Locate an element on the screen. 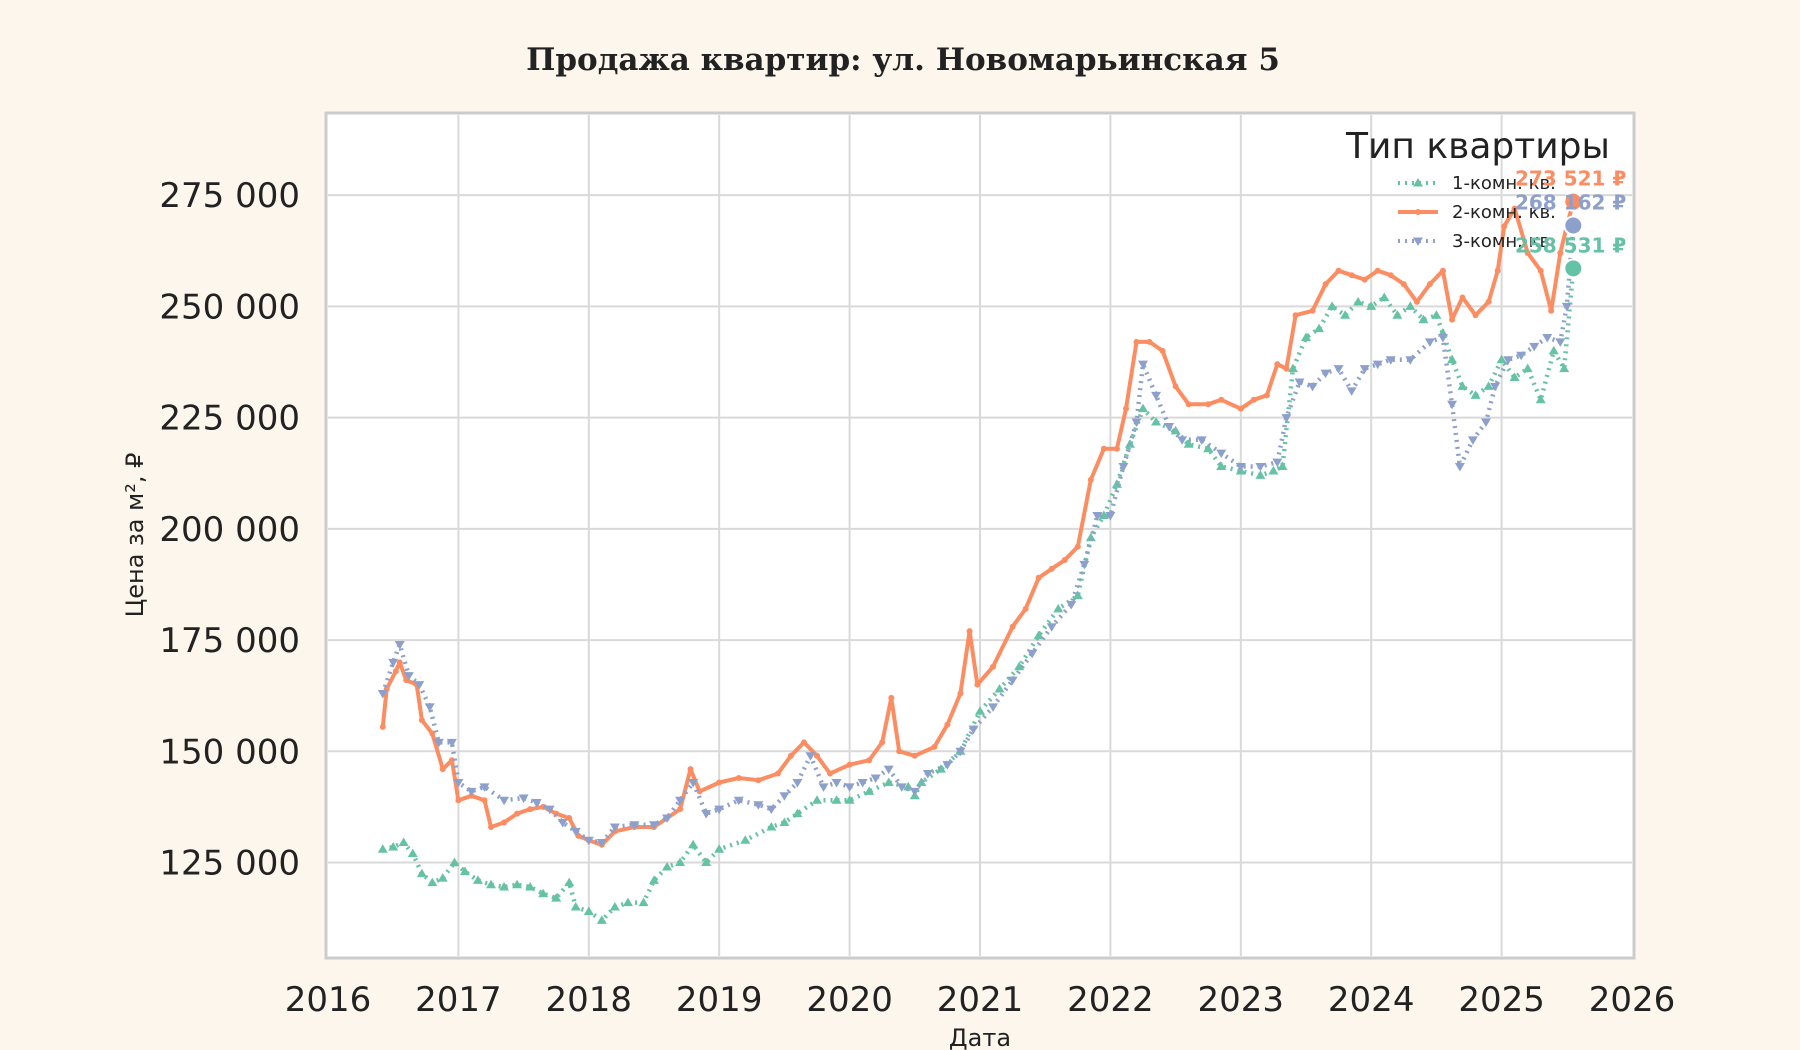 Image resolution: width=1800 pixels, height=1050 pixels. x-tick-label: 2021 is located at coordinates (980, 1000).